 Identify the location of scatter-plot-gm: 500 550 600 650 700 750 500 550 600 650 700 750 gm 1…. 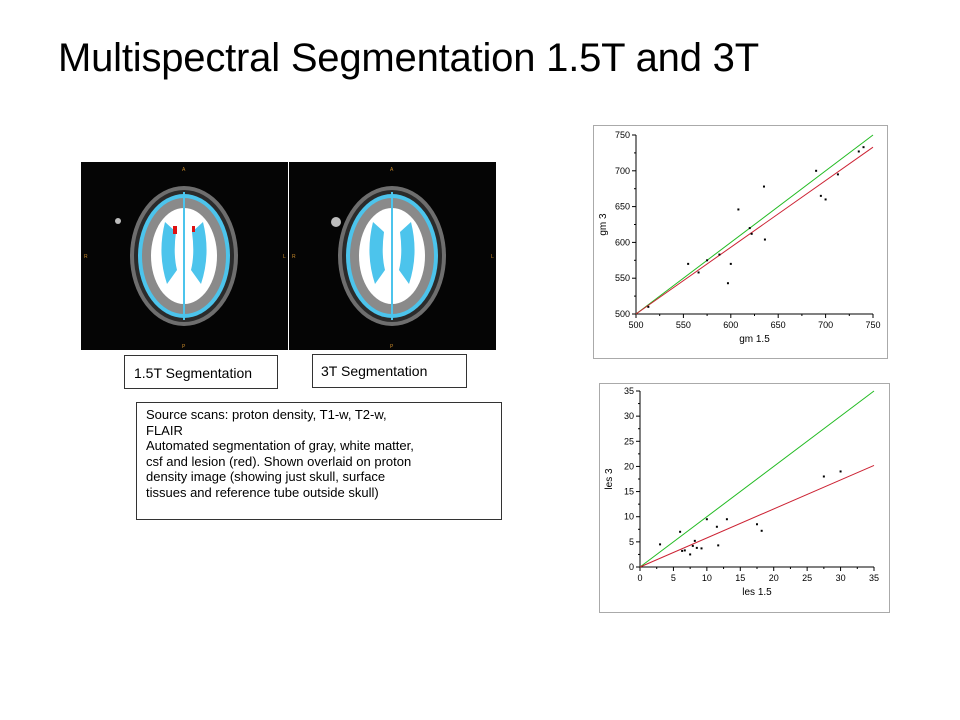
(739, 237).